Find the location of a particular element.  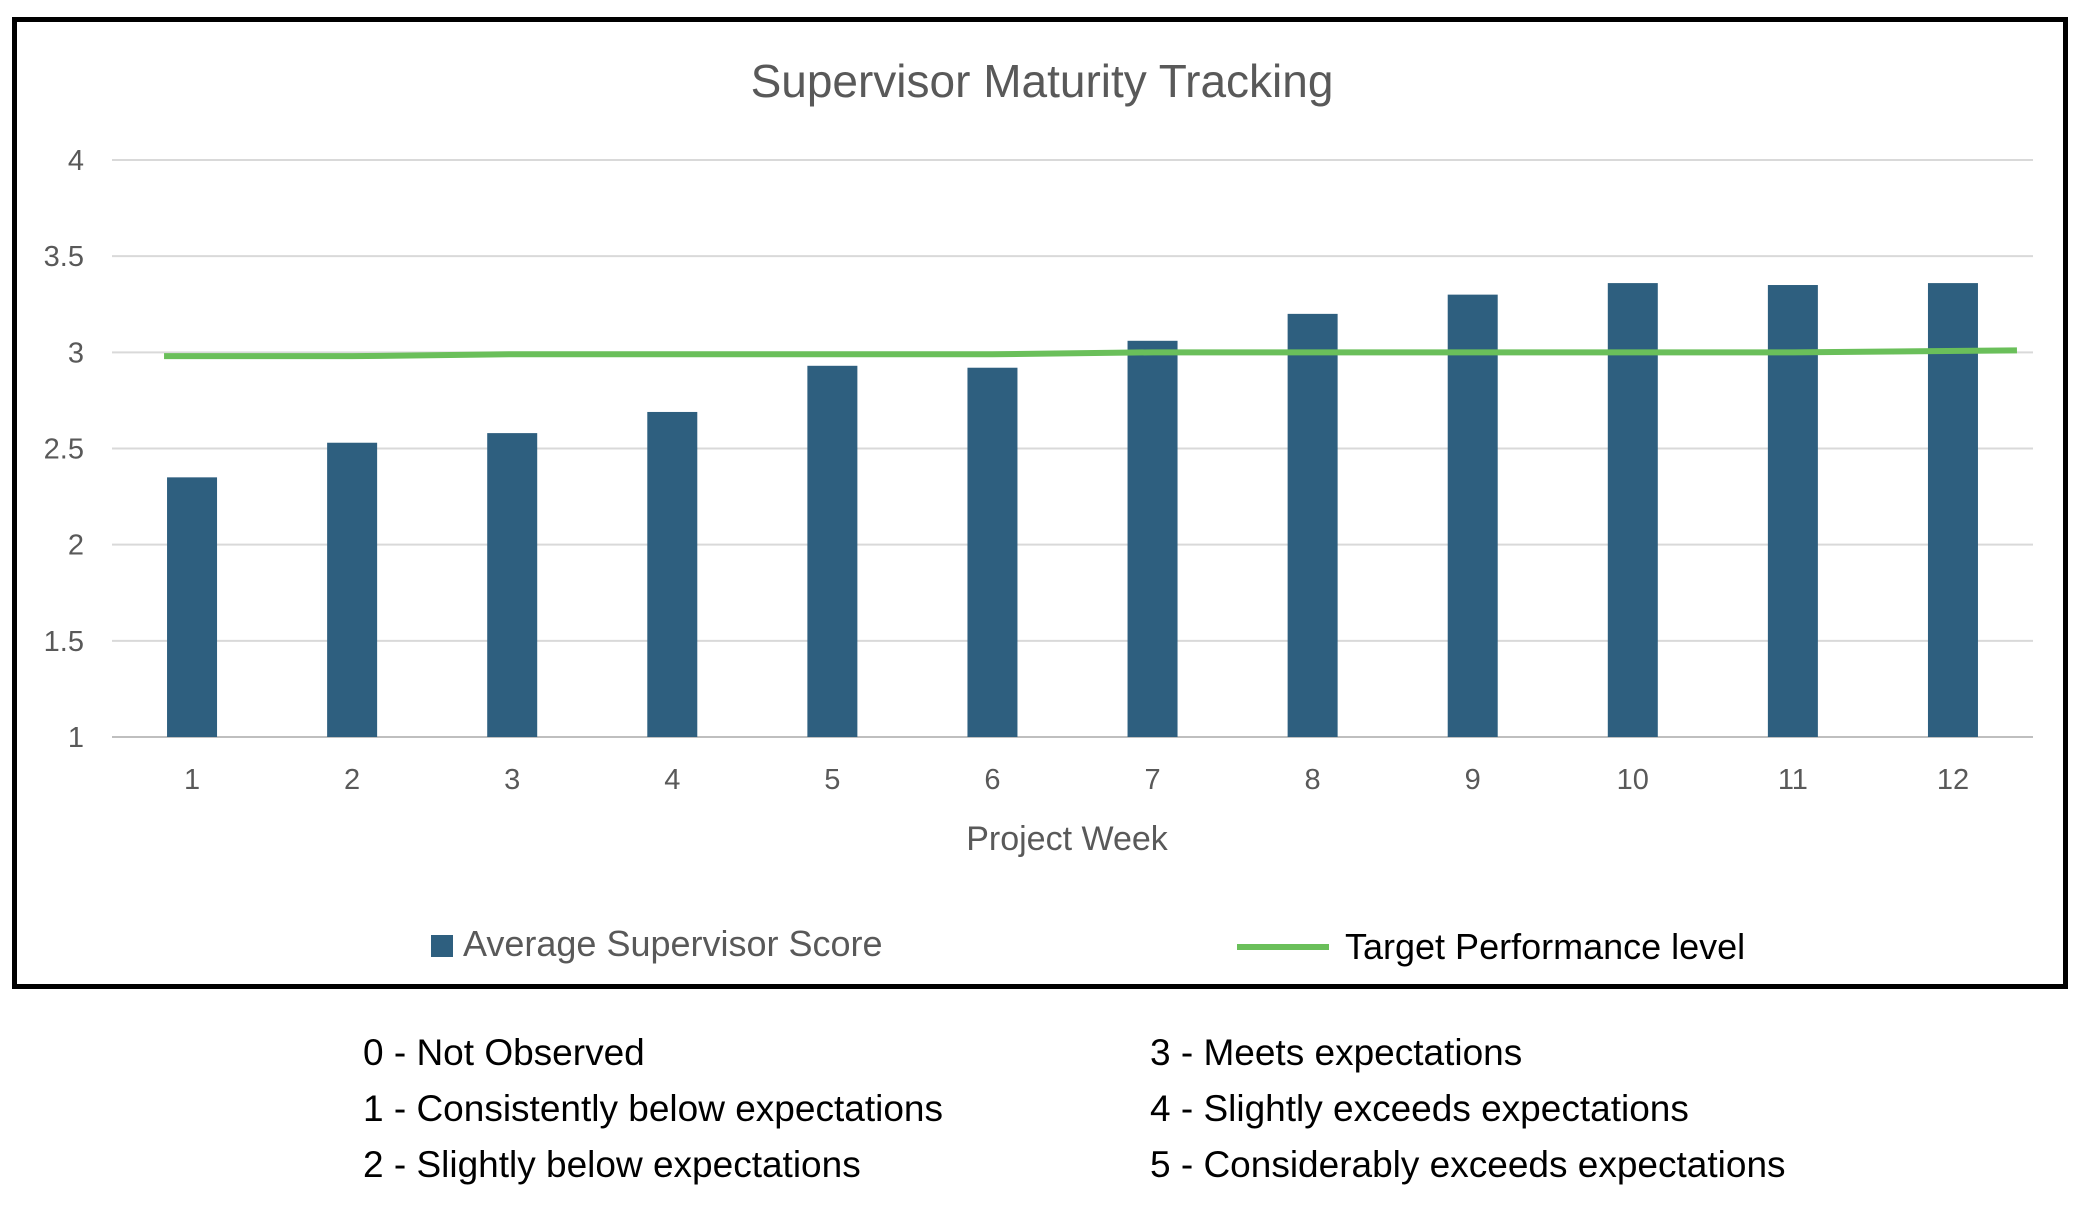

scale-item: 5 - Considerably exceeds expectations is located at coordinates (1468, 1164).